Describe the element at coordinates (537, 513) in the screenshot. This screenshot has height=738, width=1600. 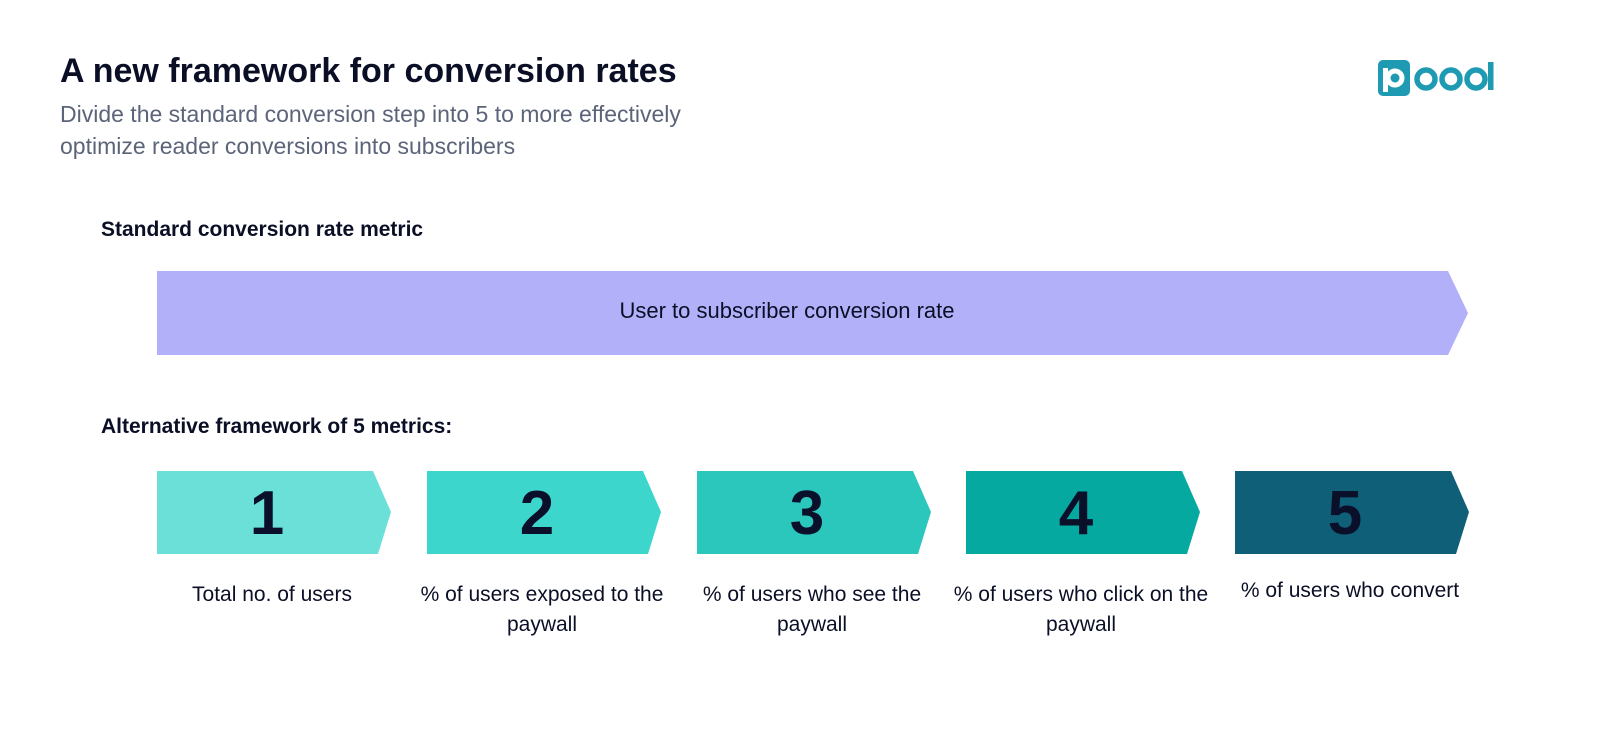
I see `step-number: 2` at that location.